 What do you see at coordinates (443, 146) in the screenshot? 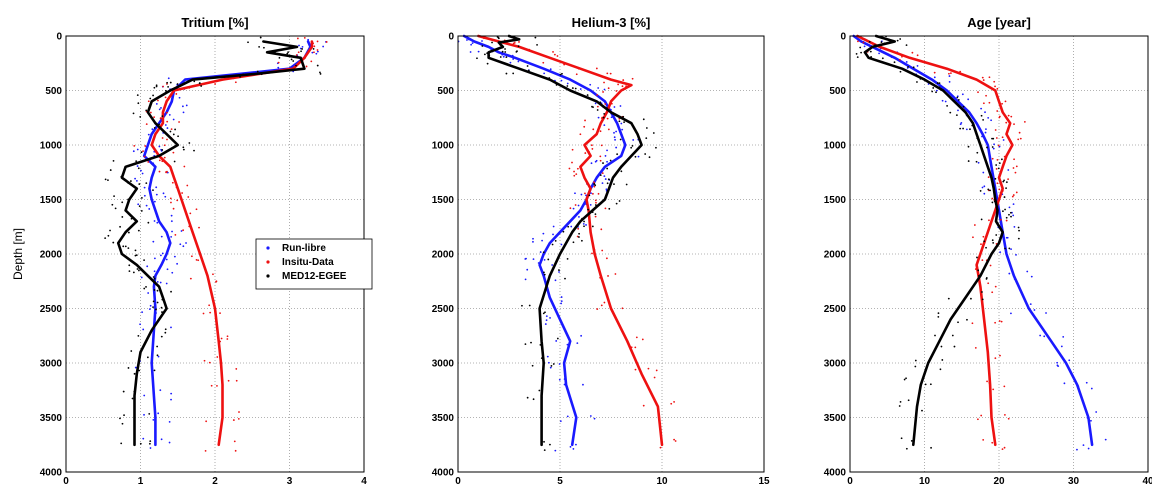
I see `helium3-y-tick-label: 1000` at bounding box center [443, 146].